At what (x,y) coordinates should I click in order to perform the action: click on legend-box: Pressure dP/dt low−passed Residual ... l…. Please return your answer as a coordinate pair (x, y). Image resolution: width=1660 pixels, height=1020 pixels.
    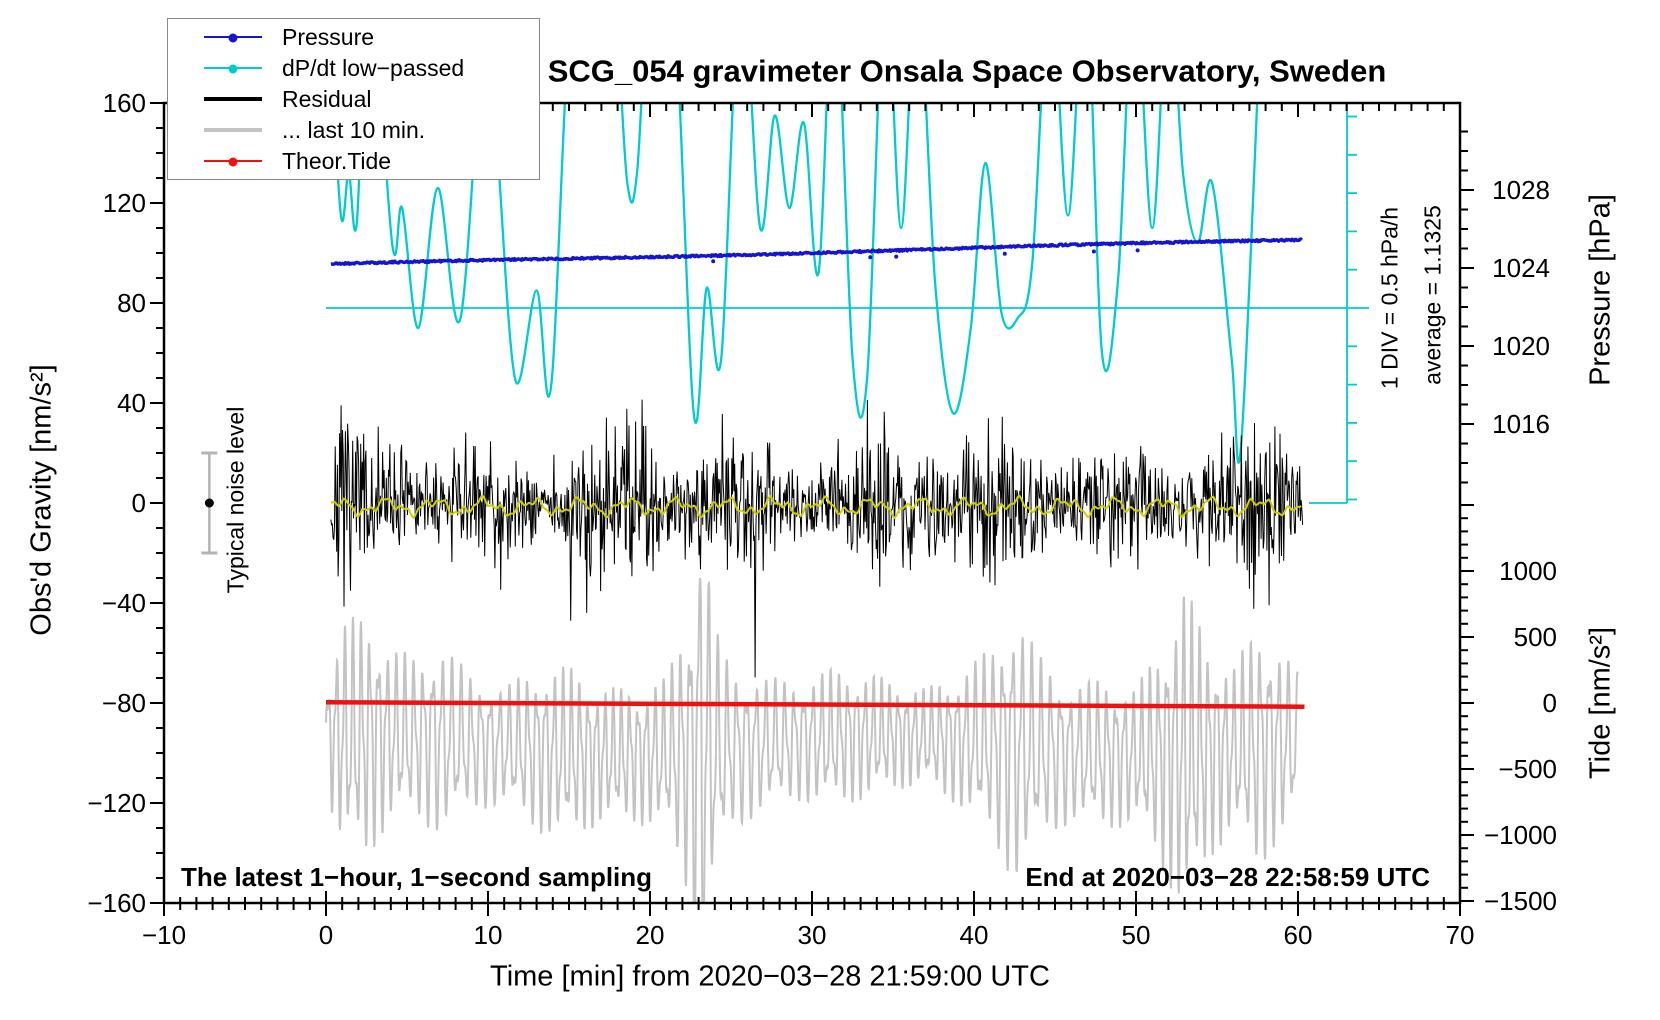
    Looking at the image, I should click on (353, 99).